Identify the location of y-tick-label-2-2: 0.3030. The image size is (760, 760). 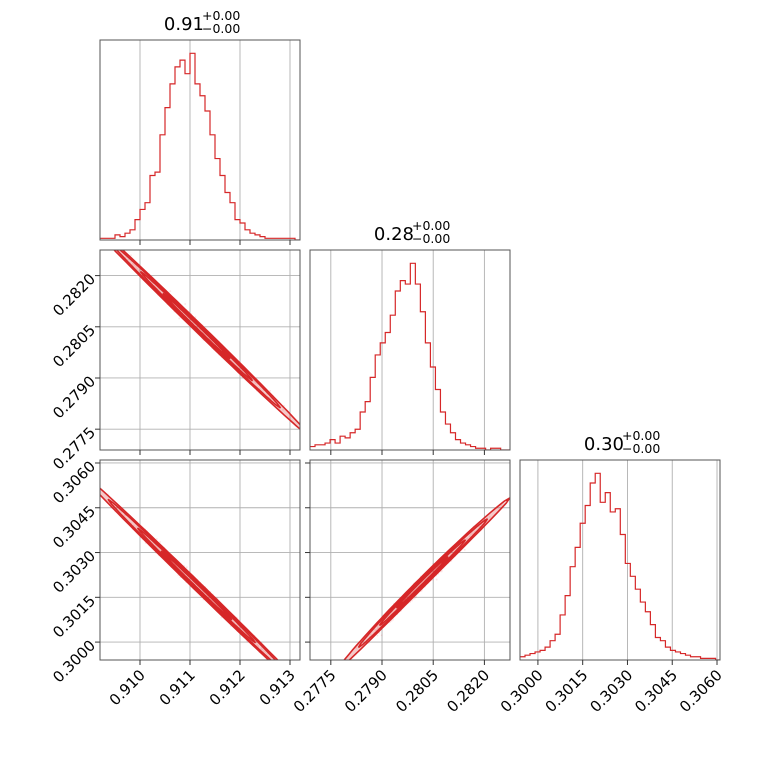
(74, 572).